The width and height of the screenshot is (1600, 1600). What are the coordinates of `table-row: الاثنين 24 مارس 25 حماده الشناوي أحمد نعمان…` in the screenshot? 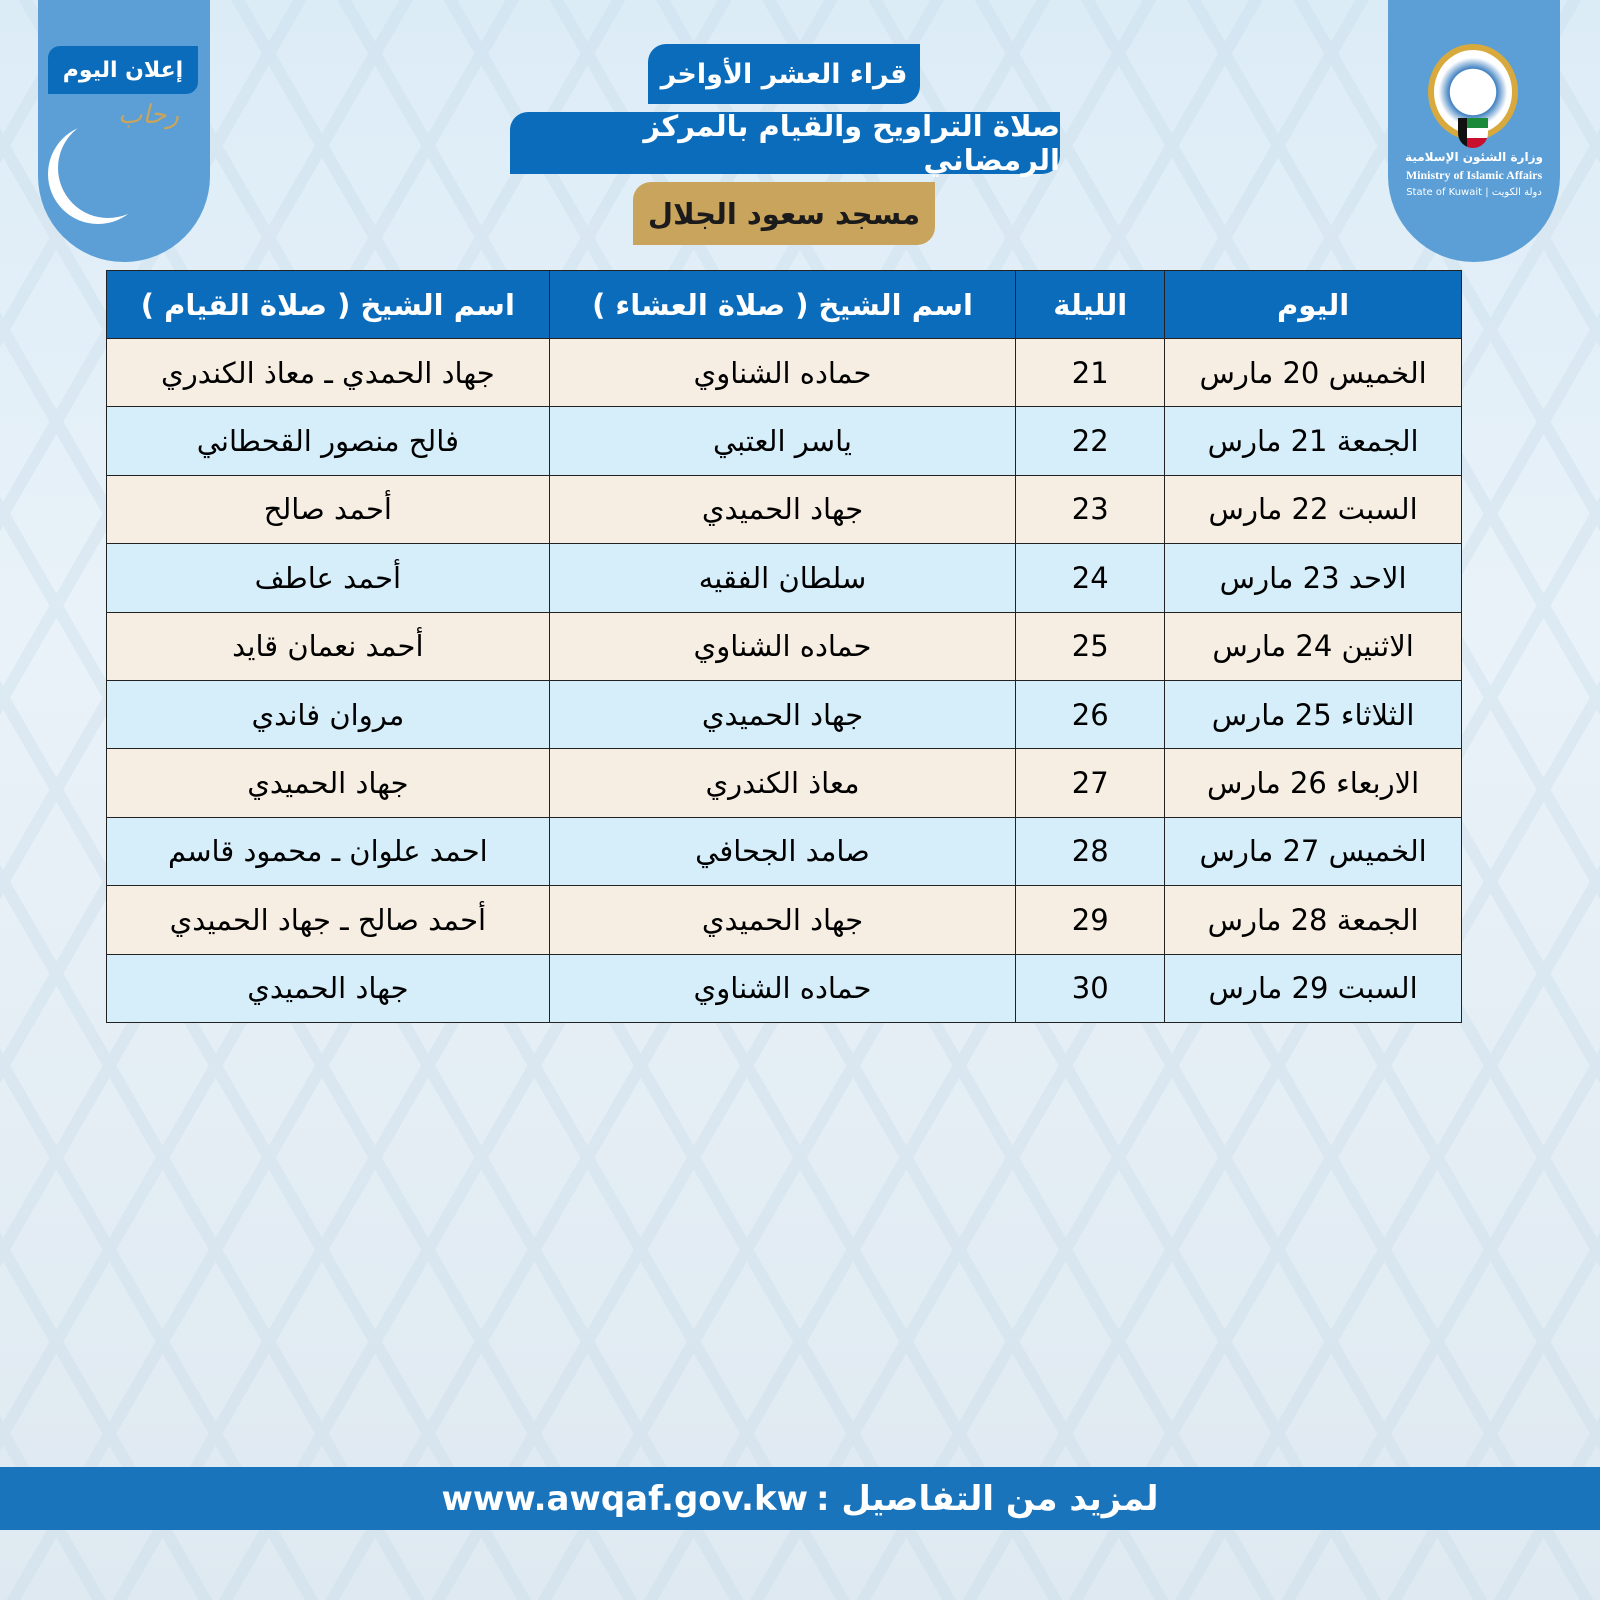 It's located at (784, 646).